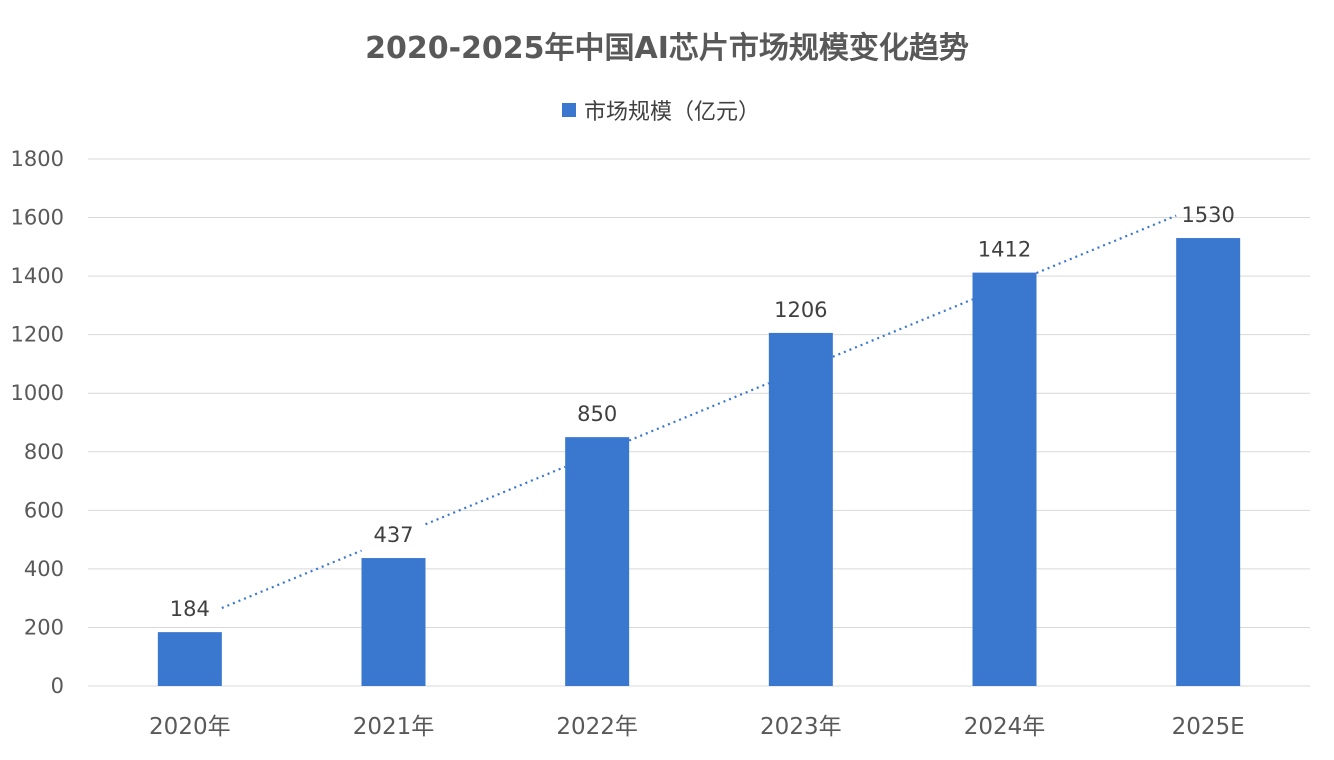 Image resolution: width=1334 pixels, height=760 pixels. What do you see at coordinates (1004, 250) in the screenshot?
I see `data-label: 1412` at bounding box center [1004, 250].